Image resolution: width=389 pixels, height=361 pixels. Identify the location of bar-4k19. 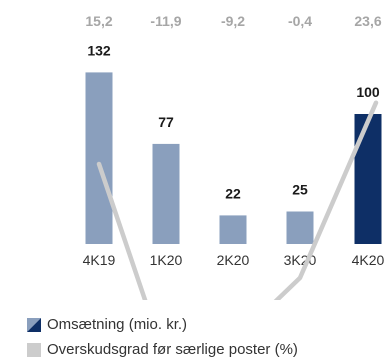
(99, 158).